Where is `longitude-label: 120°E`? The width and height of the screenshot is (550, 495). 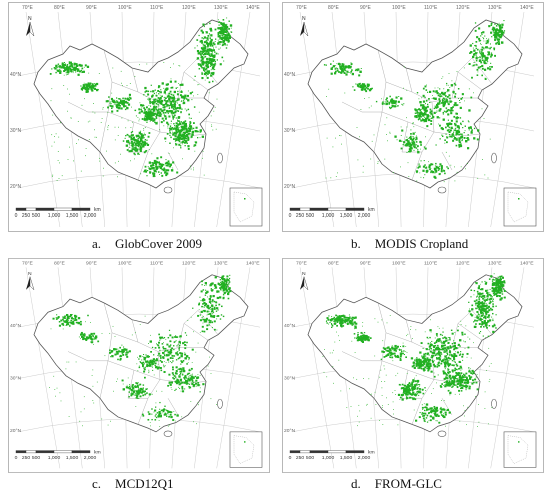
longitude-label: 120°E is located at coordinates (189, 8).